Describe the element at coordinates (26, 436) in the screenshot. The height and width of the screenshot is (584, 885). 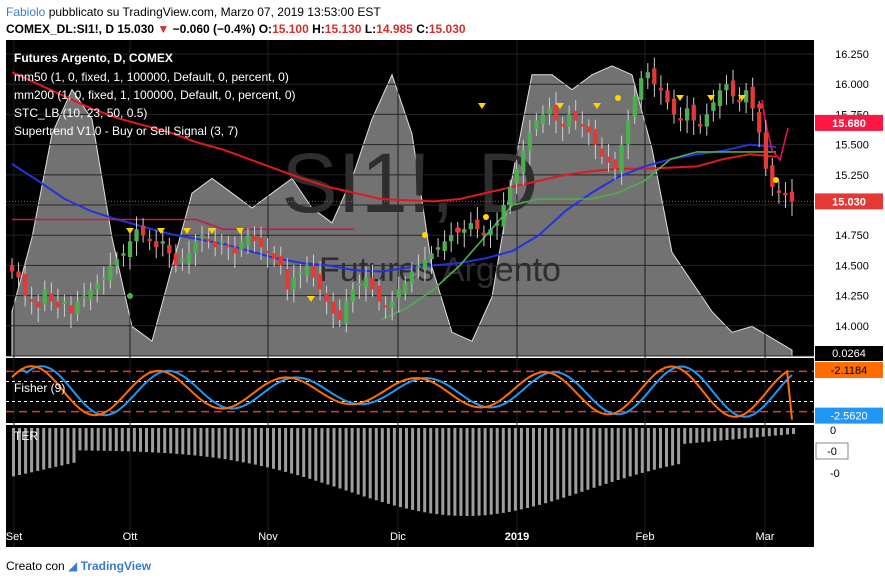
I see `ter-pane-title: TER` at that location.